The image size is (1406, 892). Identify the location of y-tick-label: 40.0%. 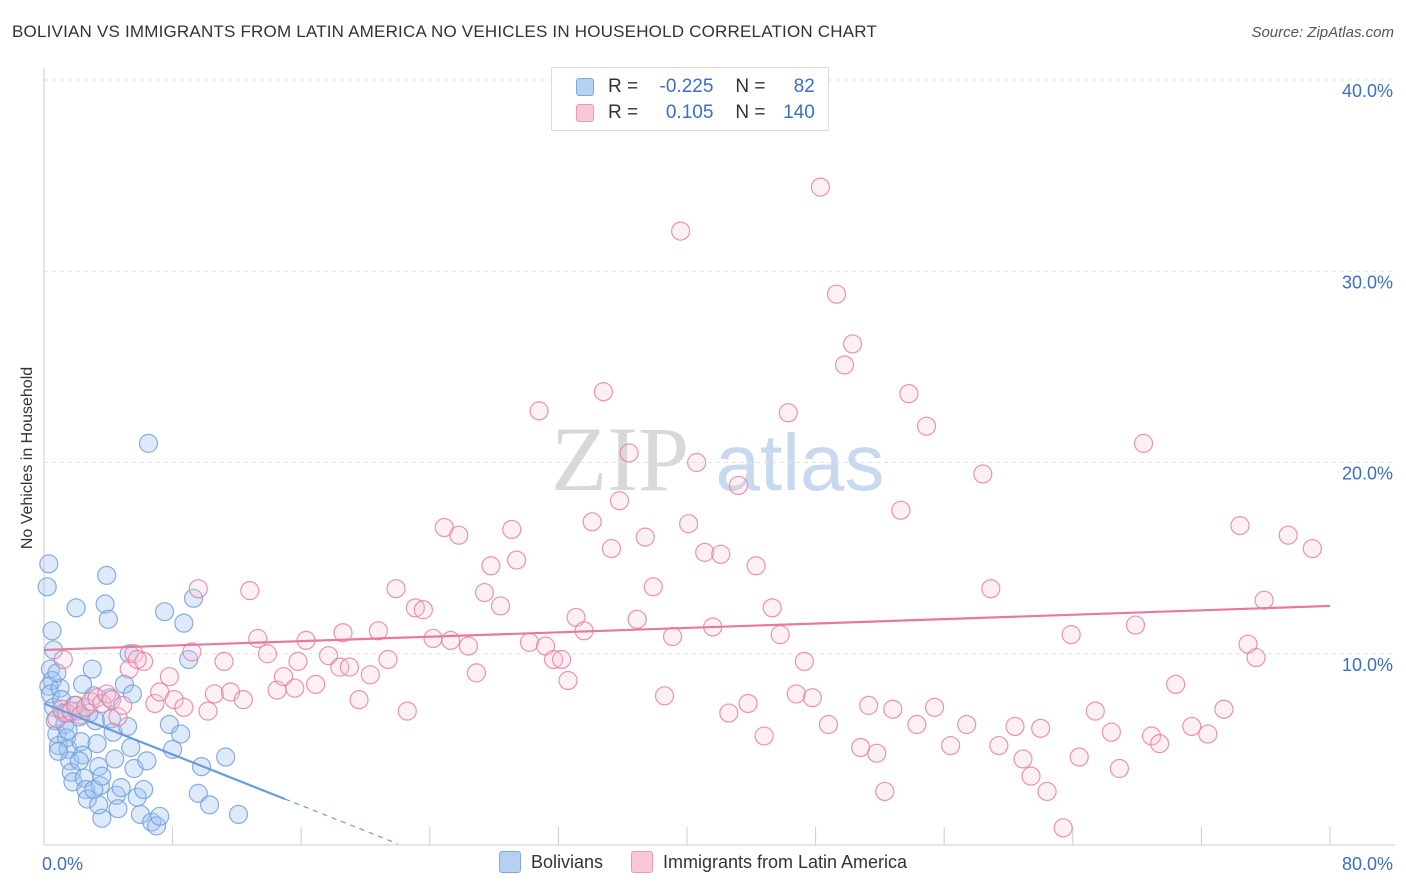
(1367, 91).